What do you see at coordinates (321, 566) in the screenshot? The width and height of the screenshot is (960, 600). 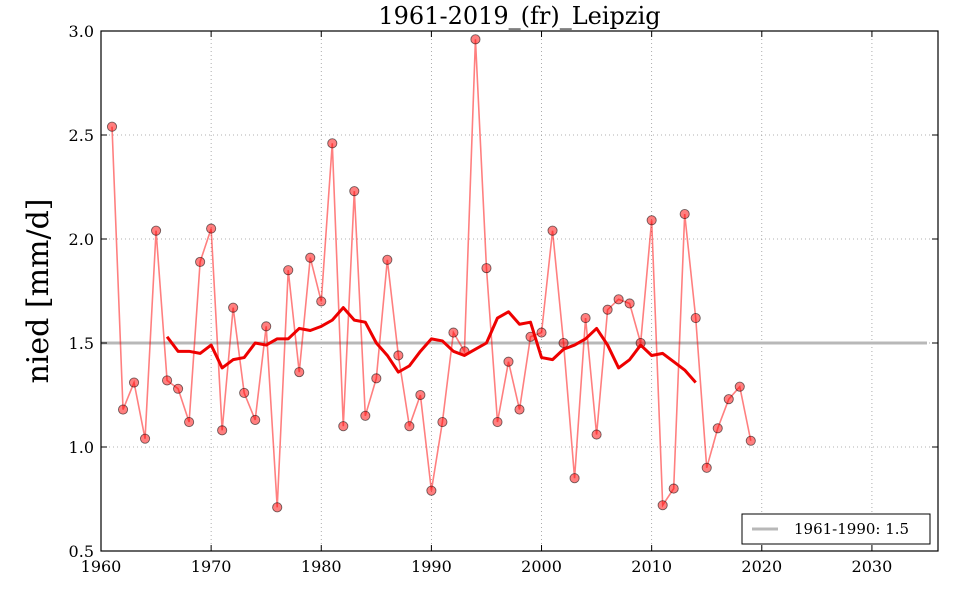 I see `x-tick-label: 1980` at bounding box center [321, 566].